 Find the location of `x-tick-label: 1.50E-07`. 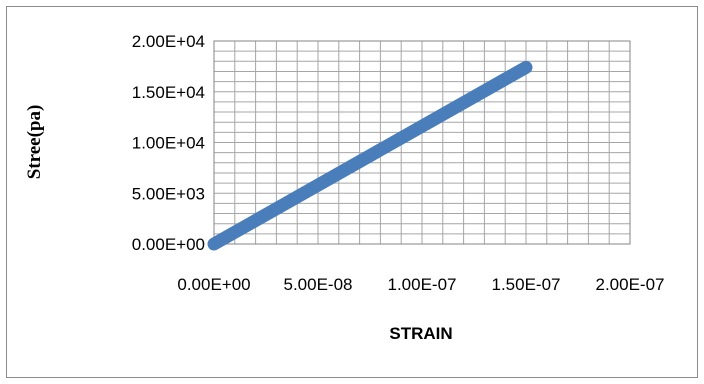

x-tick-label: 1.50E-07 is located at coordinates (526, 284).